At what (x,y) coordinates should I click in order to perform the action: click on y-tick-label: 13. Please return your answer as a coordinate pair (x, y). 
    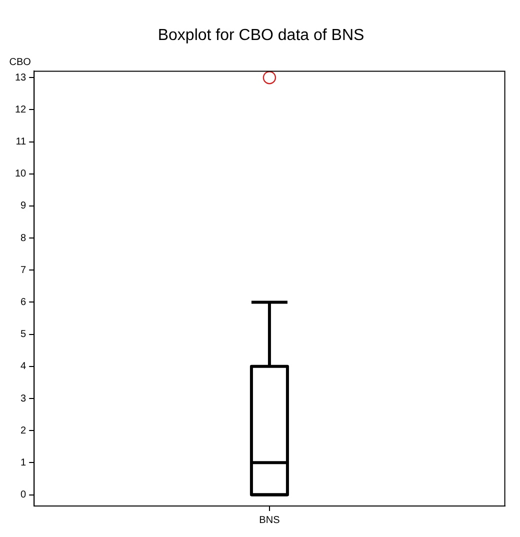
    Looking at the image, I should click on (21, 78).